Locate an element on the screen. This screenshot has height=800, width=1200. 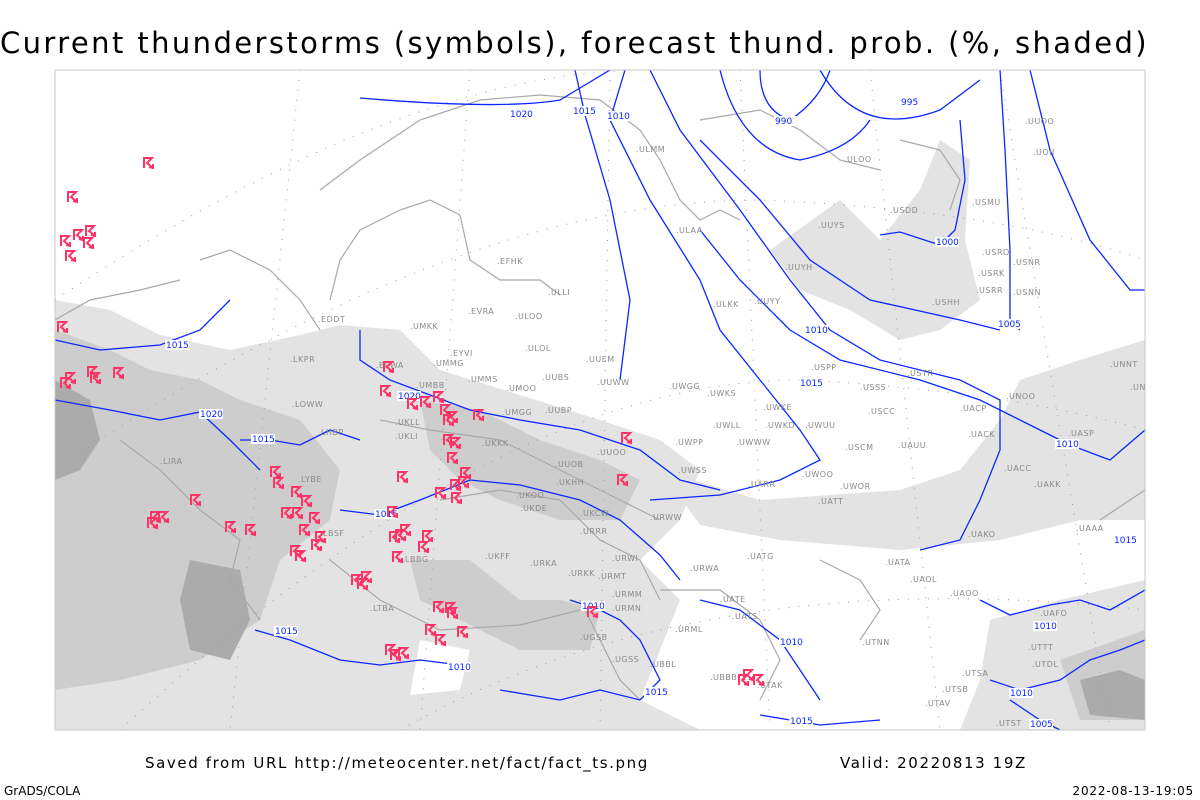
station-label: .URKK is located at coordinates (581, 573).